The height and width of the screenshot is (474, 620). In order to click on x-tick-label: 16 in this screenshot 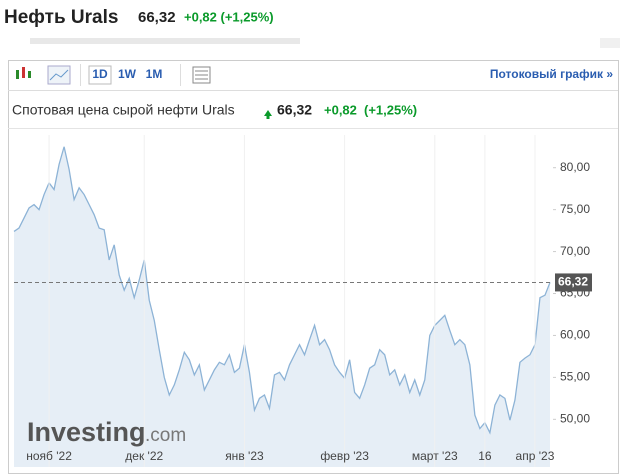, I will do `click(485, 456)`.